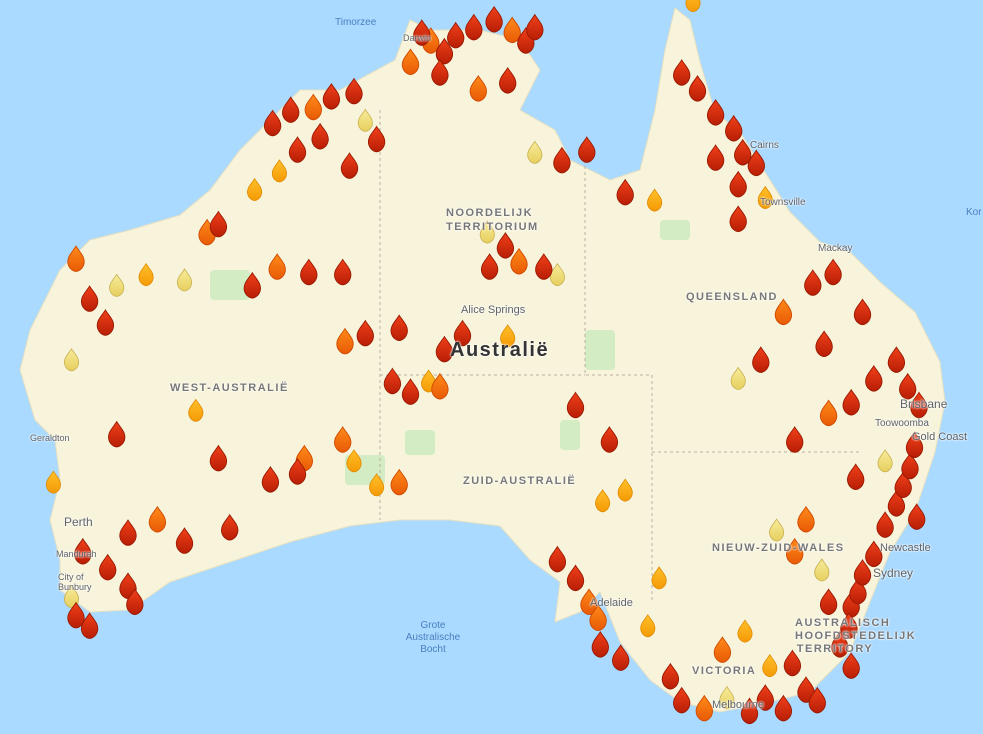 Image resolution: width=983 pixels, height=734 pixels. Describe the element at coordinates (493, 310) in the screenshot. I see `city-label-alice-springs: Alice Springs` at that location.